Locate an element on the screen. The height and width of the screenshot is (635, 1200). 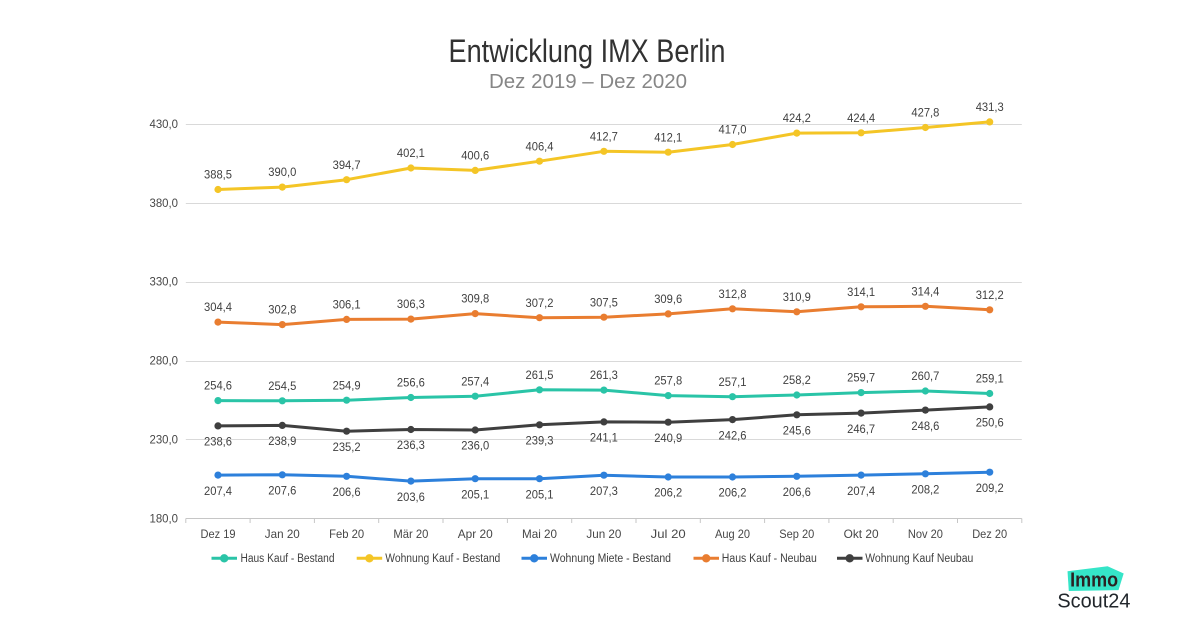
svg-text: 258,2 is located at coordinates (797, 381).